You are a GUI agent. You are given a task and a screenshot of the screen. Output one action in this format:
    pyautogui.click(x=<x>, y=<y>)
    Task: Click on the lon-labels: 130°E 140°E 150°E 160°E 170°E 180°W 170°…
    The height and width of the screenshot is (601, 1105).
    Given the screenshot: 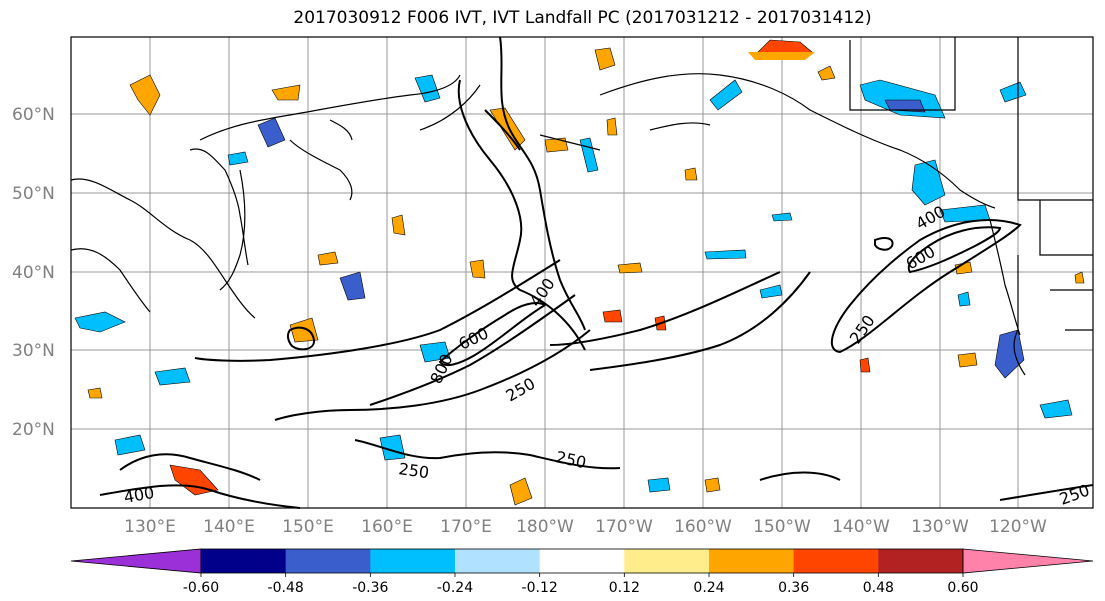 What is the action you would take?
    pyautogui.click(x=585, y=527)
    